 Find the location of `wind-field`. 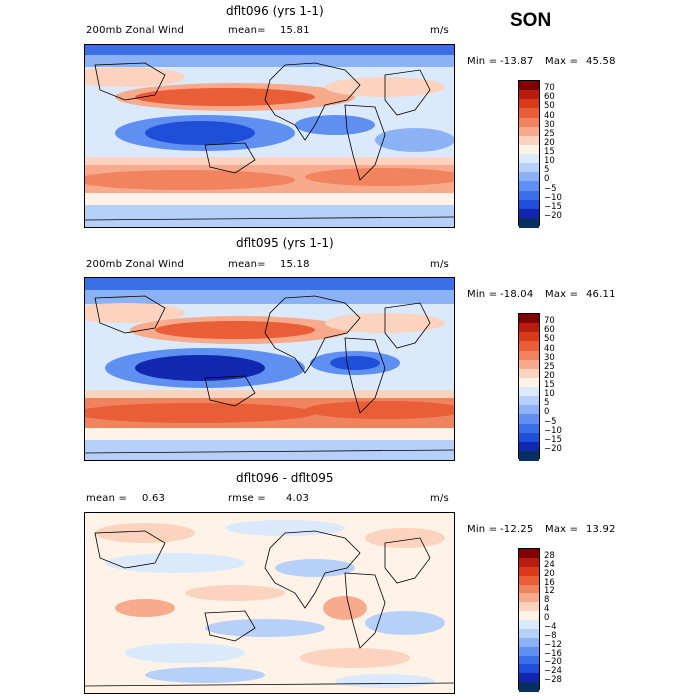

wind-field is located at coordinates (269, 369).